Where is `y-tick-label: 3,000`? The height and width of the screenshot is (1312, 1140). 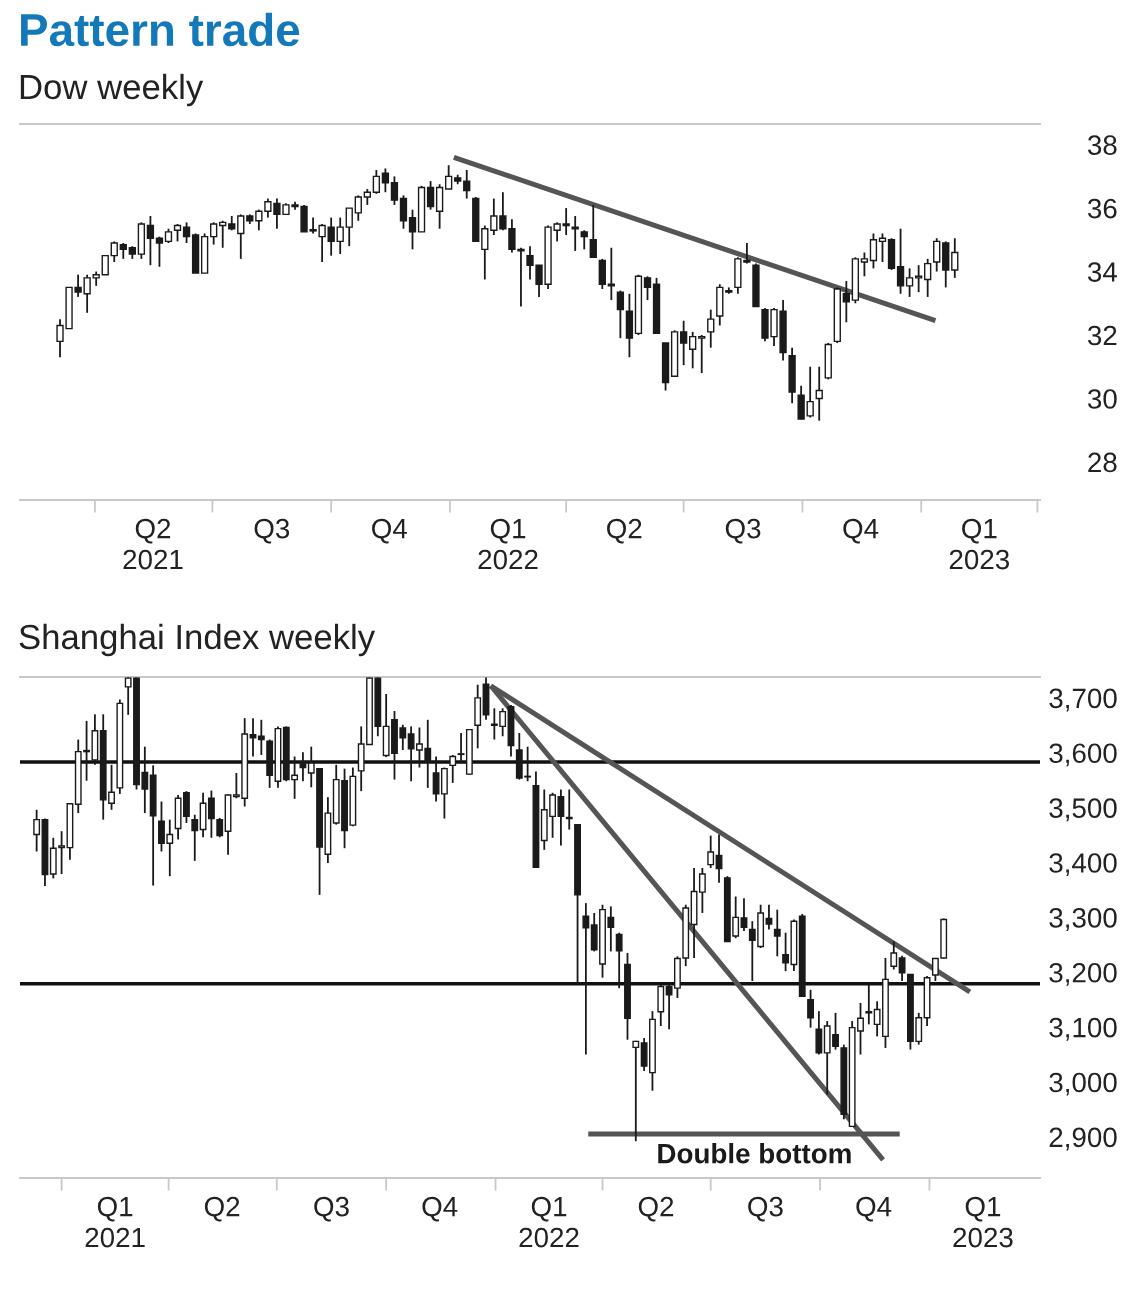
y-tick-label: 3,000 is located at coordinates (1083, 1084).